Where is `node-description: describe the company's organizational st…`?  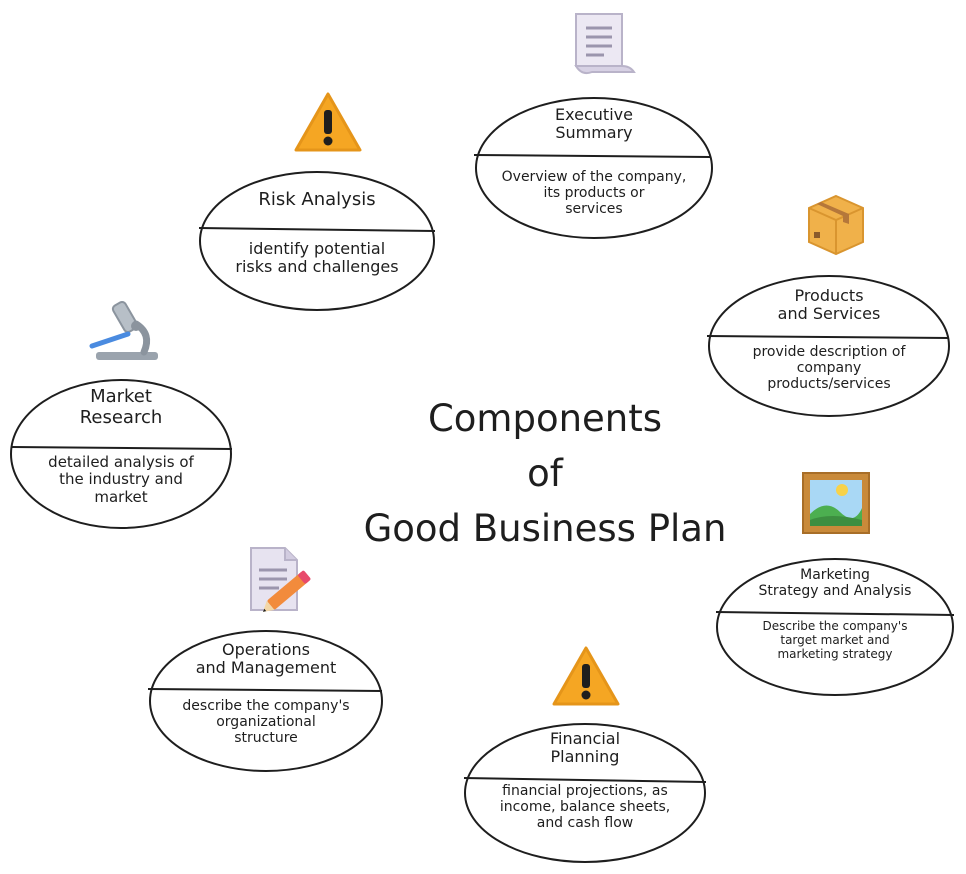
node-description: describe the company's organizational st… is located at coordinates (266, 722).